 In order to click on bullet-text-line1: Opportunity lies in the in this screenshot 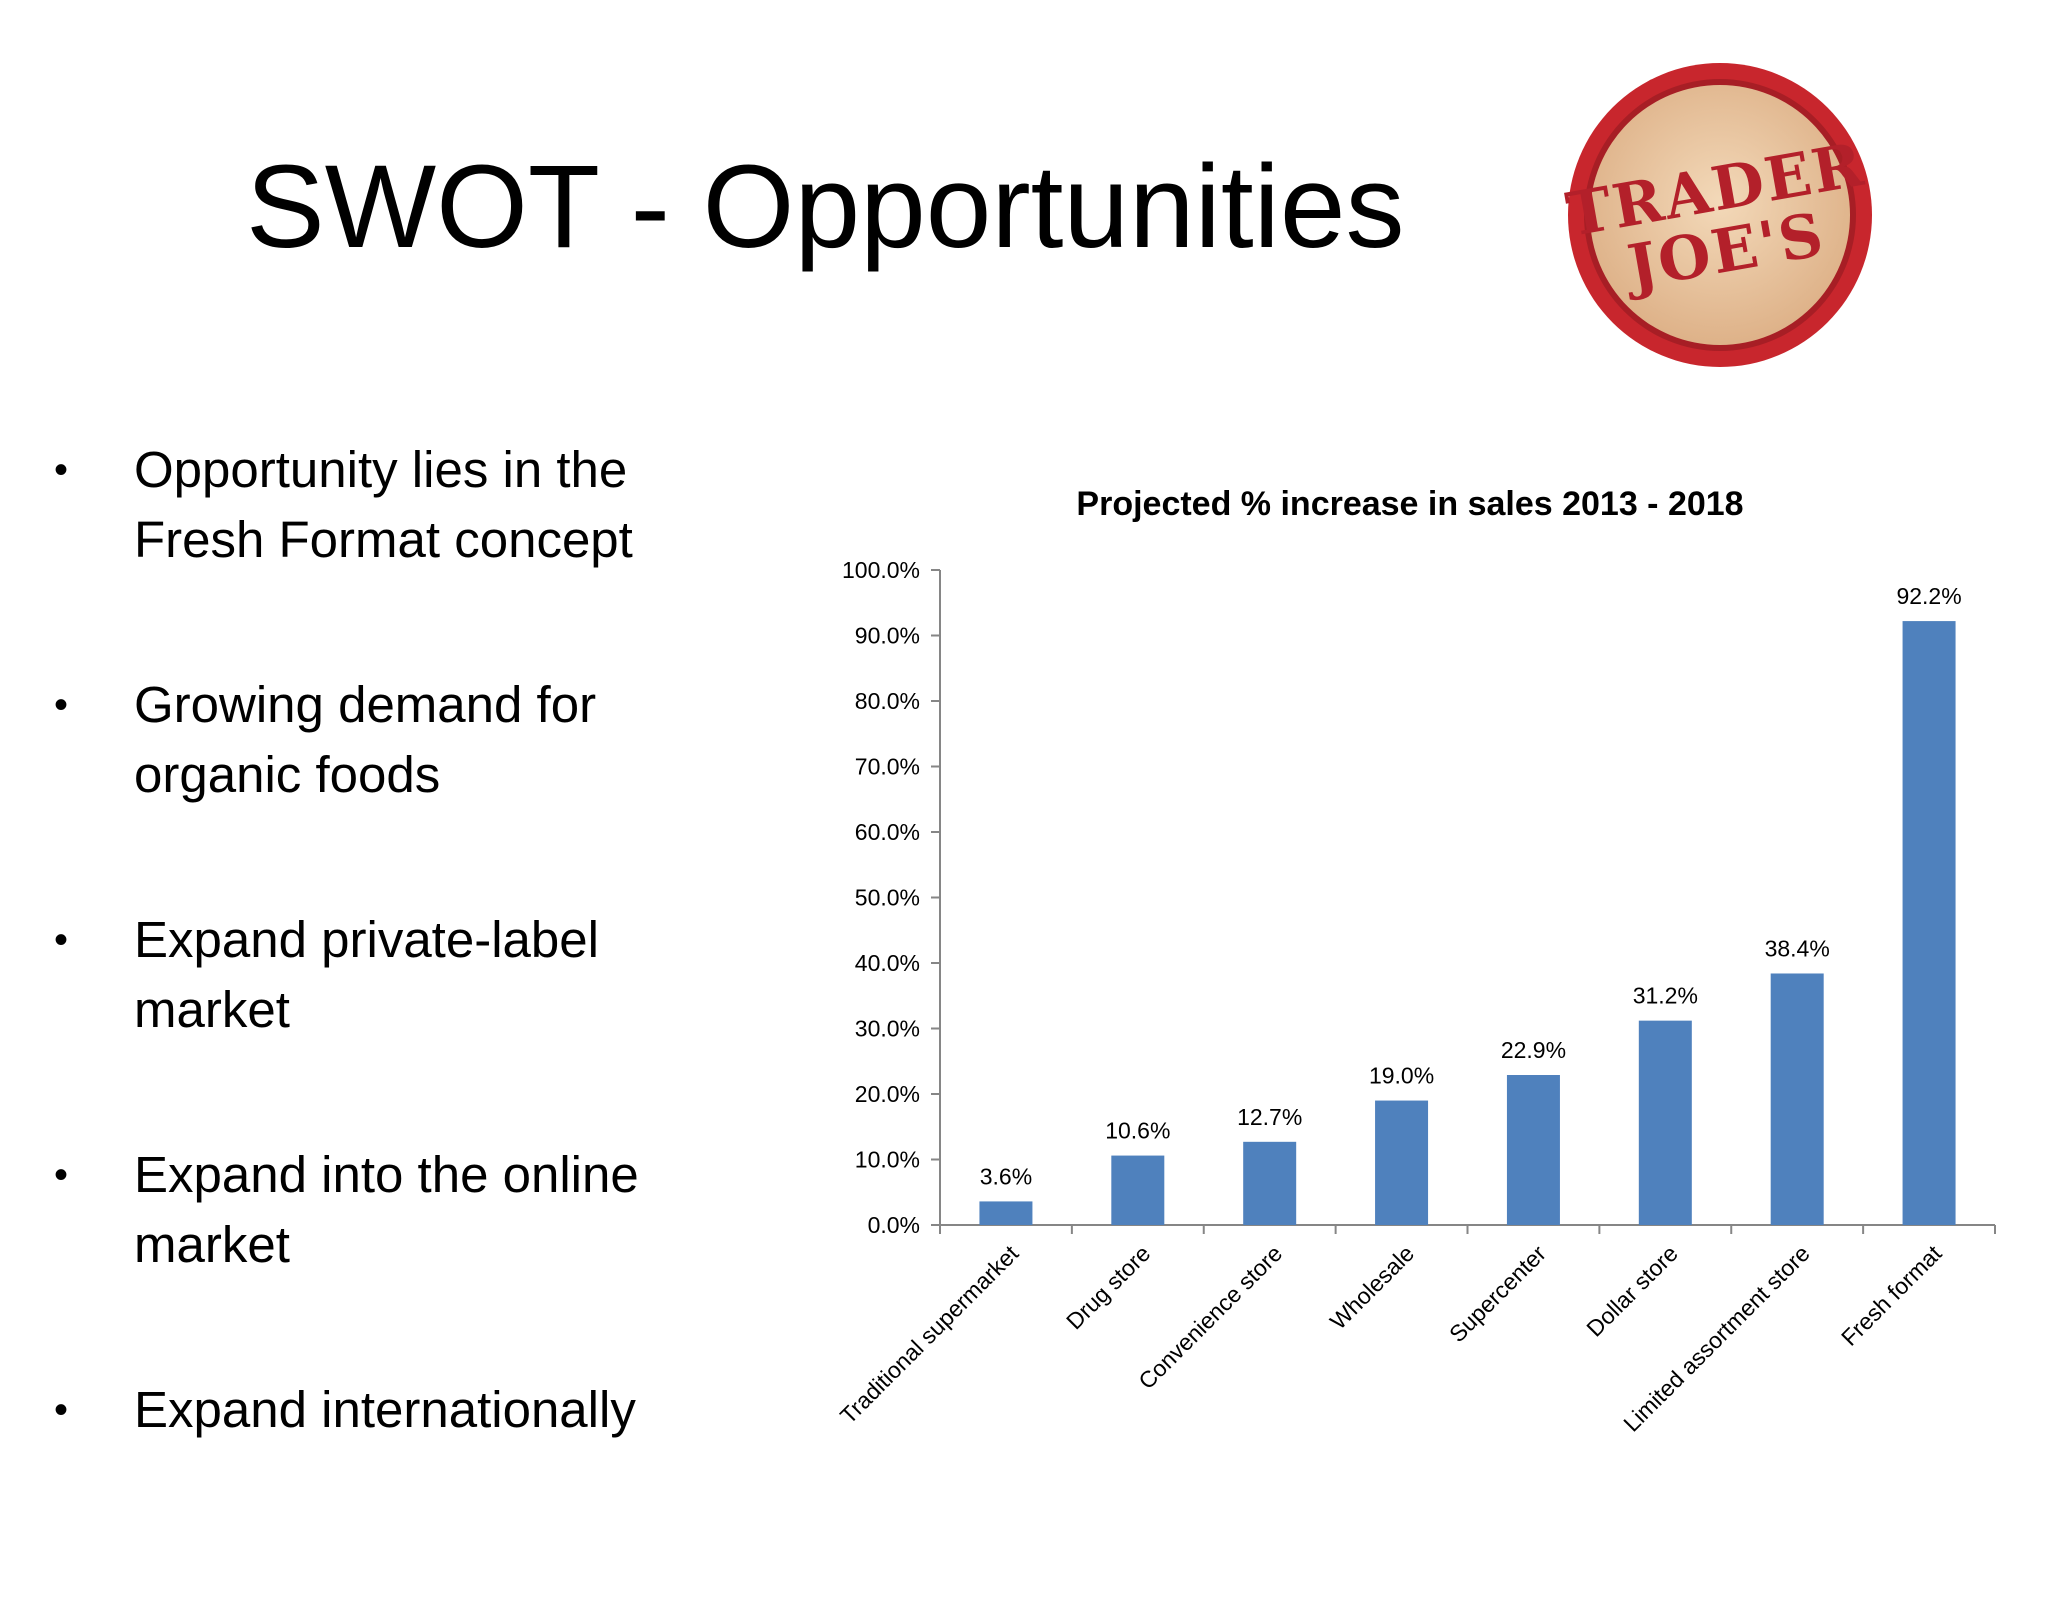, I will do `click(381, 469)`.